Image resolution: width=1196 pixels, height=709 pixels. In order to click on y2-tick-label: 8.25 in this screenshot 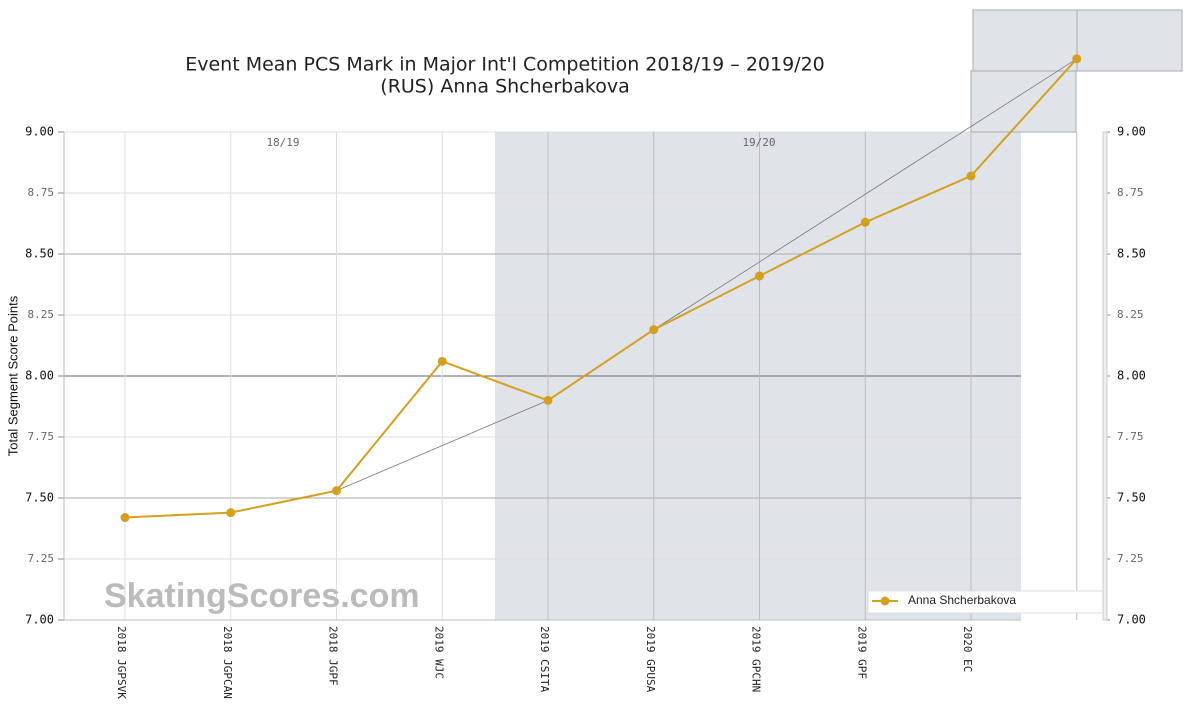, I will do `click(1130, 314)`.